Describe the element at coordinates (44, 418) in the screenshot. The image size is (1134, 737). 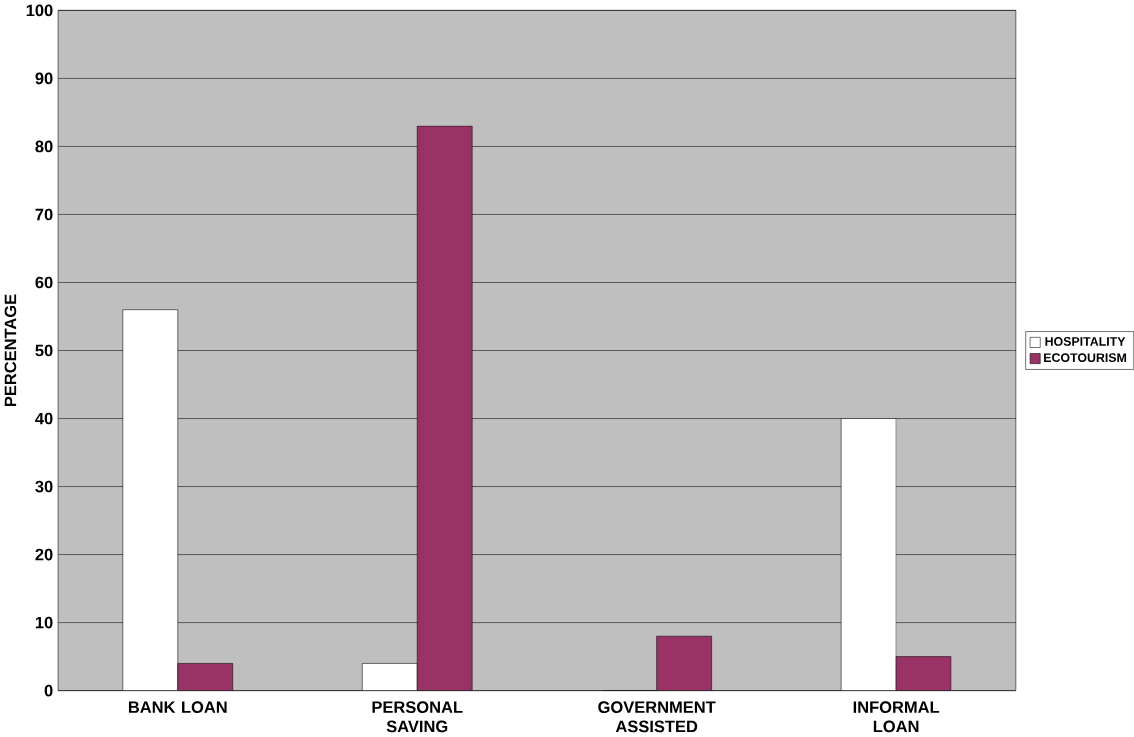
I see `y-tick-label: 40` at that location.